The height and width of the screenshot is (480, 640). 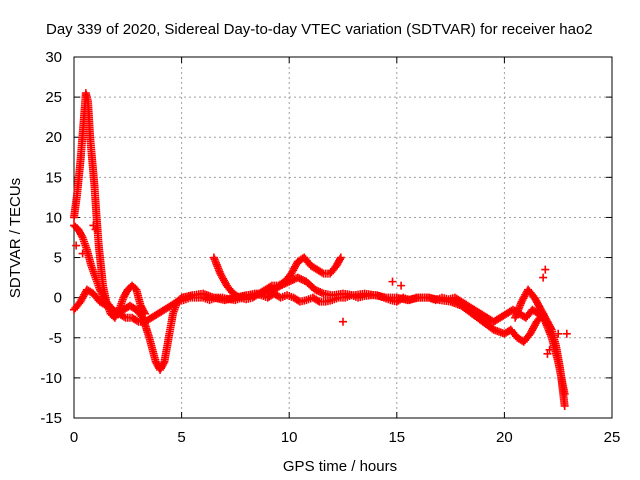 What do you see at coordinates (181, 437) in the screenshot?
I see `x-tick-label: 5` at bounding box center [181, 437].